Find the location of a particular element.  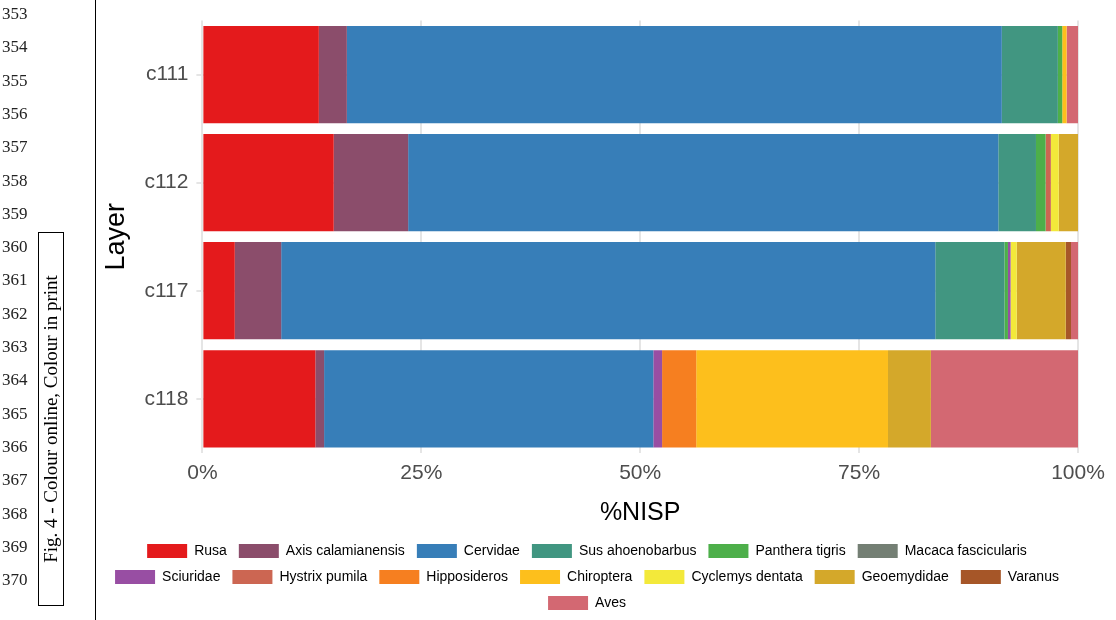

y-tick-label: c118 is located at coordinates (166, 397).